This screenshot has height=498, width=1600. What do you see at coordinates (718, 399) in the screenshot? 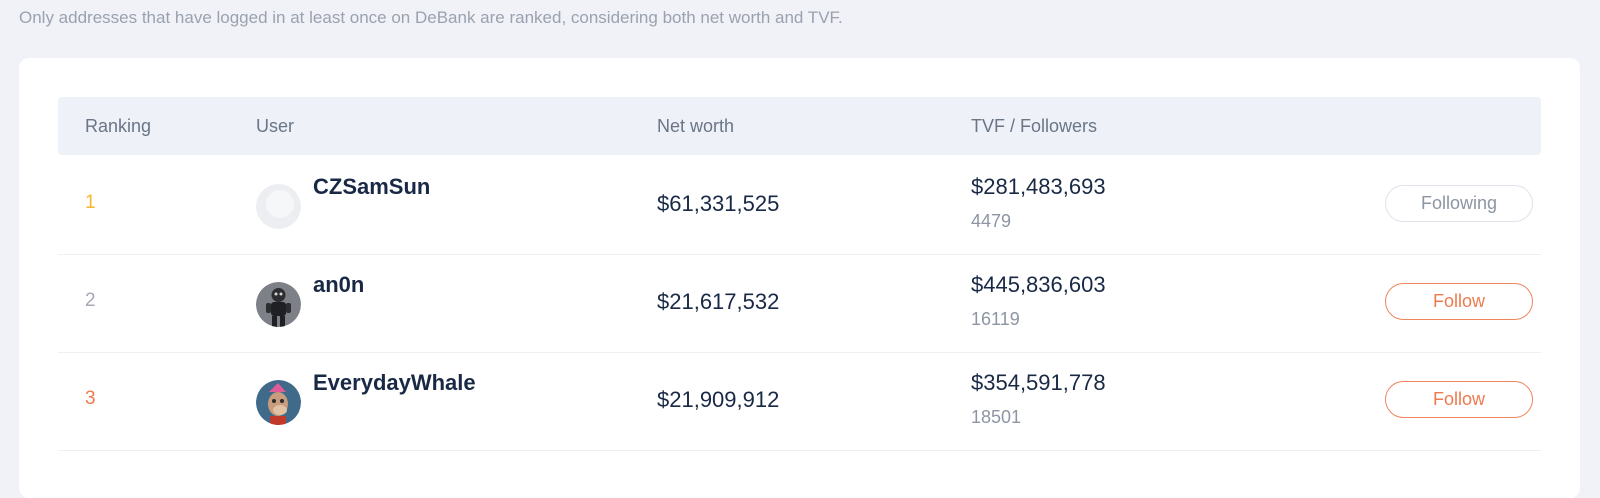
I see `net-worth-value: $21,909,912` at bounding box center [718, 399].